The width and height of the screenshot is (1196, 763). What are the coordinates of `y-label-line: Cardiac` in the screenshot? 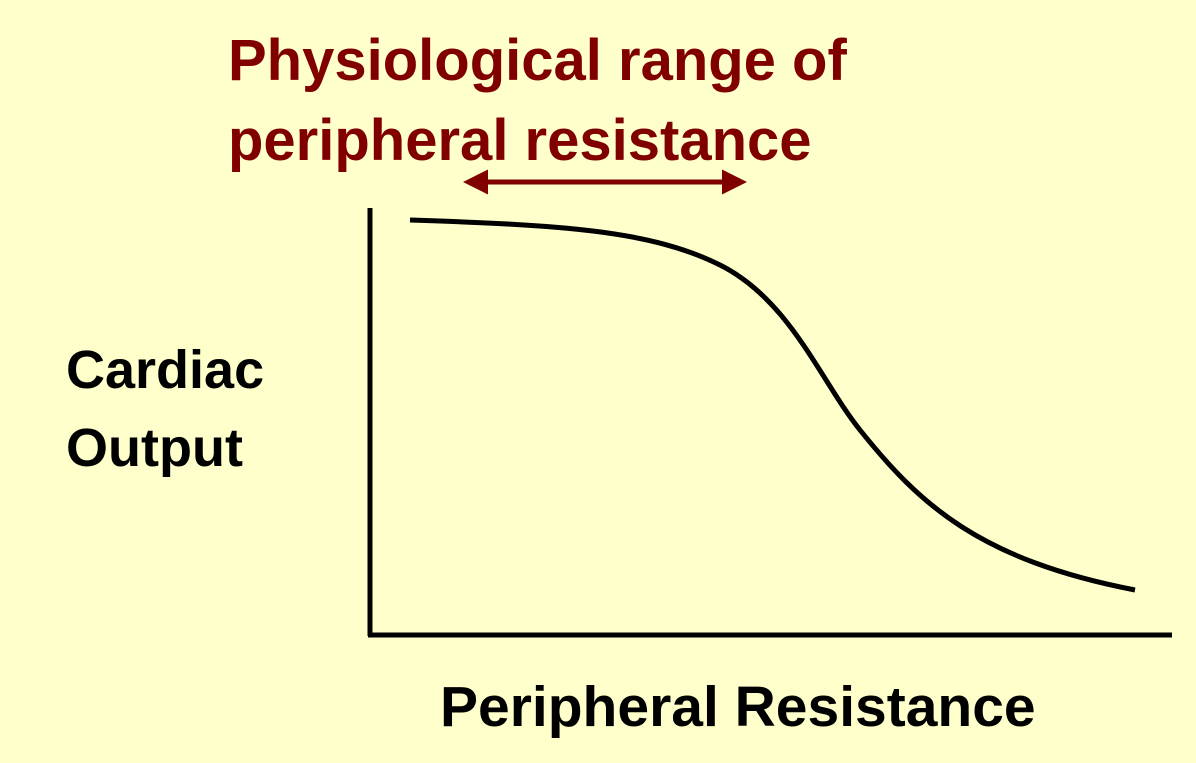 It's located at (165, 370).